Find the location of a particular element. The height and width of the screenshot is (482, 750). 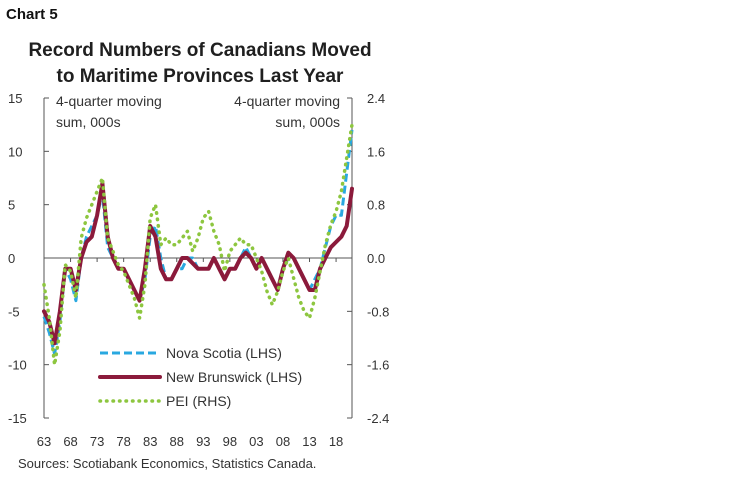

x-tick-label: 93 is located at coordinates (203, 441).